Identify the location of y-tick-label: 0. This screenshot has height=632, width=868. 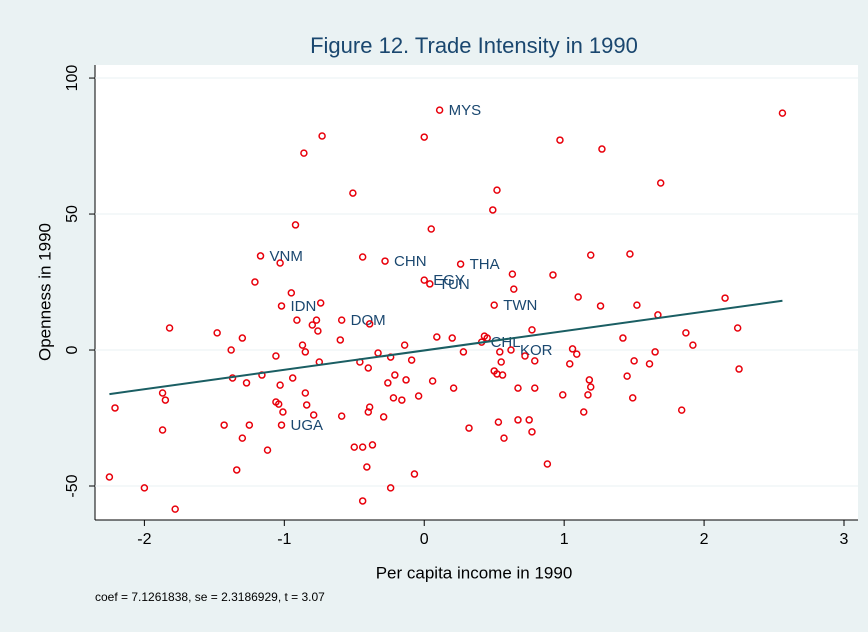
(72, 349).